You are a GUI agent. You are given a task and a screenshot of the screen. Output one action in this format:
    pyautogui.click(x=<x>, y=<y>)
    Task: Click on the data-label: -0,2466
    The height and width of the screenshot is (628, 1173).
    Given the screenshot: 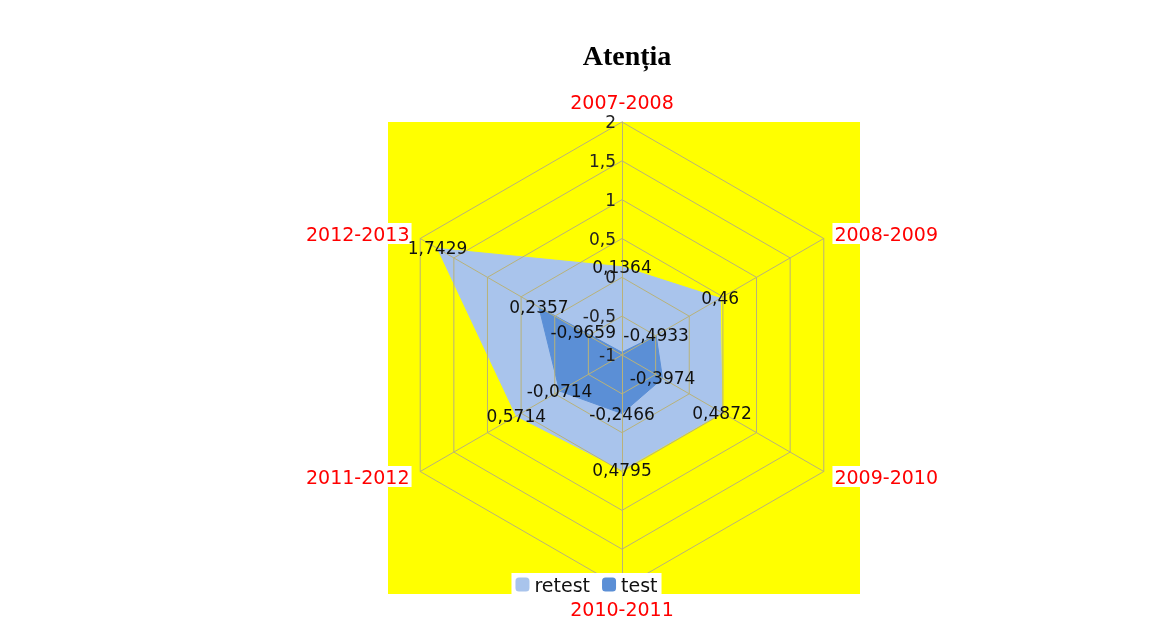 What is the action you would take?
    pyautogui.click(x=622, y=413)
    